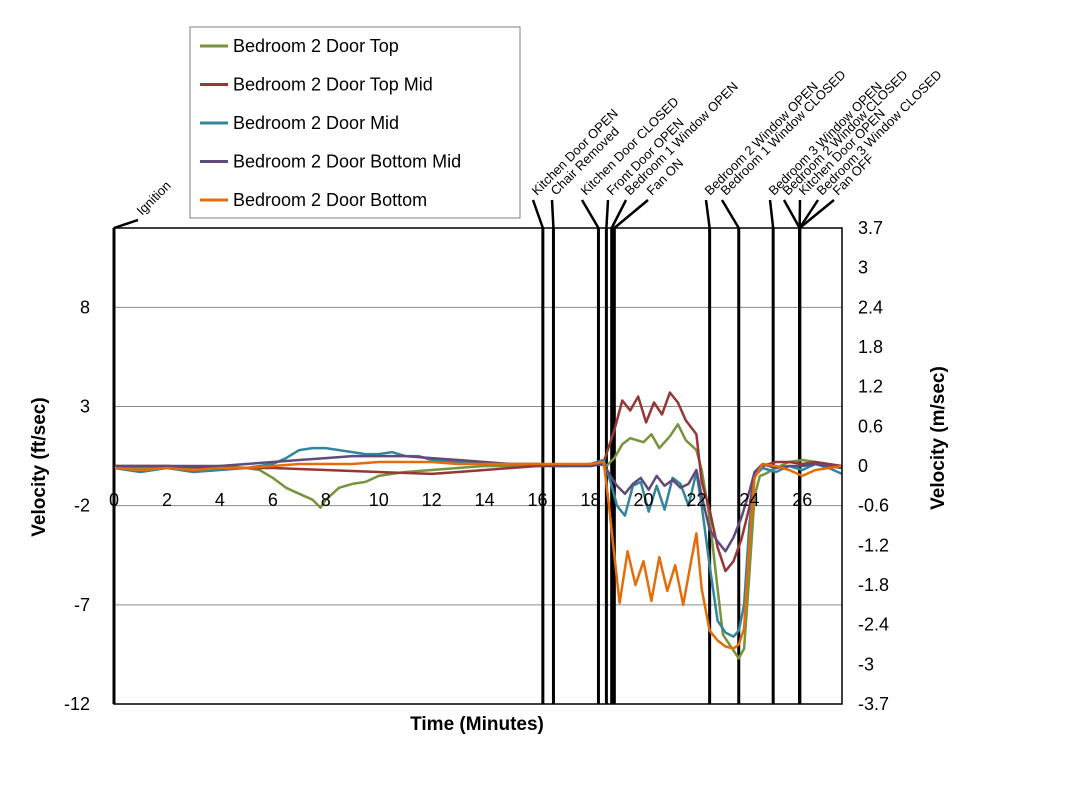  I want to click on legend-label: Bedroom 2 Door Mid, so click(316, 123).